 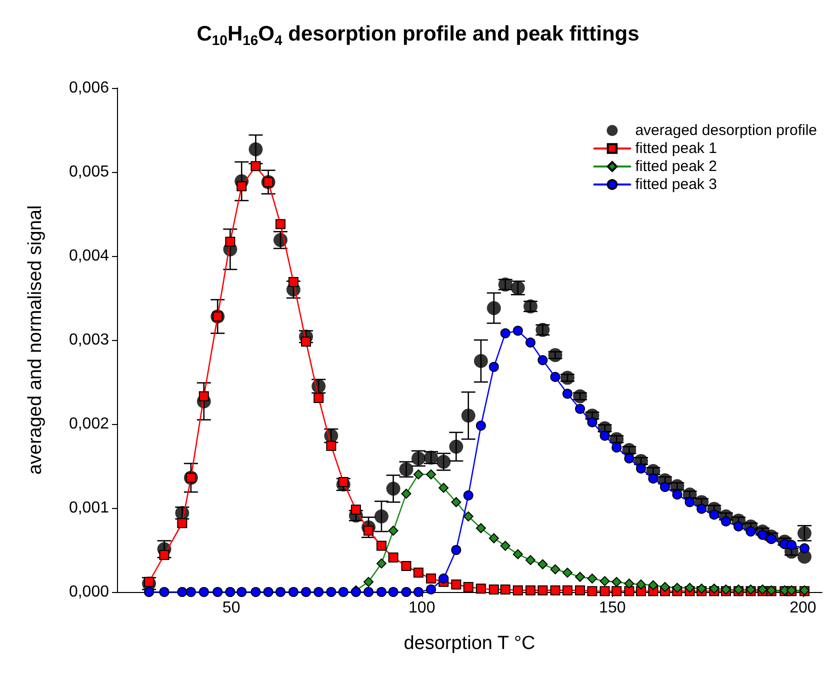 I want to click on x-tick-label: 150, so click(x=612, y=608).